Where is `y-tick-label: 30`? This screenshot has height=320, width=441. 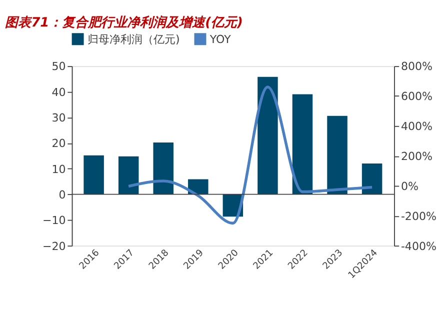 y-tick-label: 30 is located at coordinates (59, 118).